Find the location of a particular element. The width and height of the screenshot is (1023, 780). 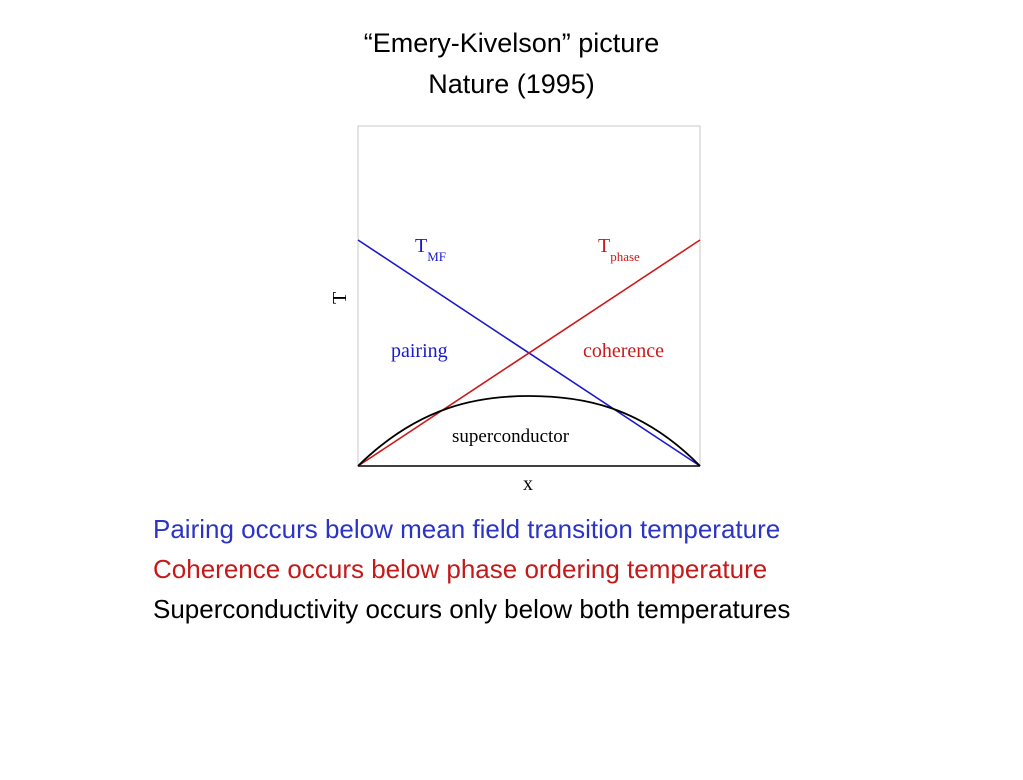

superconductor-dome is located at coordinates (529, 431).